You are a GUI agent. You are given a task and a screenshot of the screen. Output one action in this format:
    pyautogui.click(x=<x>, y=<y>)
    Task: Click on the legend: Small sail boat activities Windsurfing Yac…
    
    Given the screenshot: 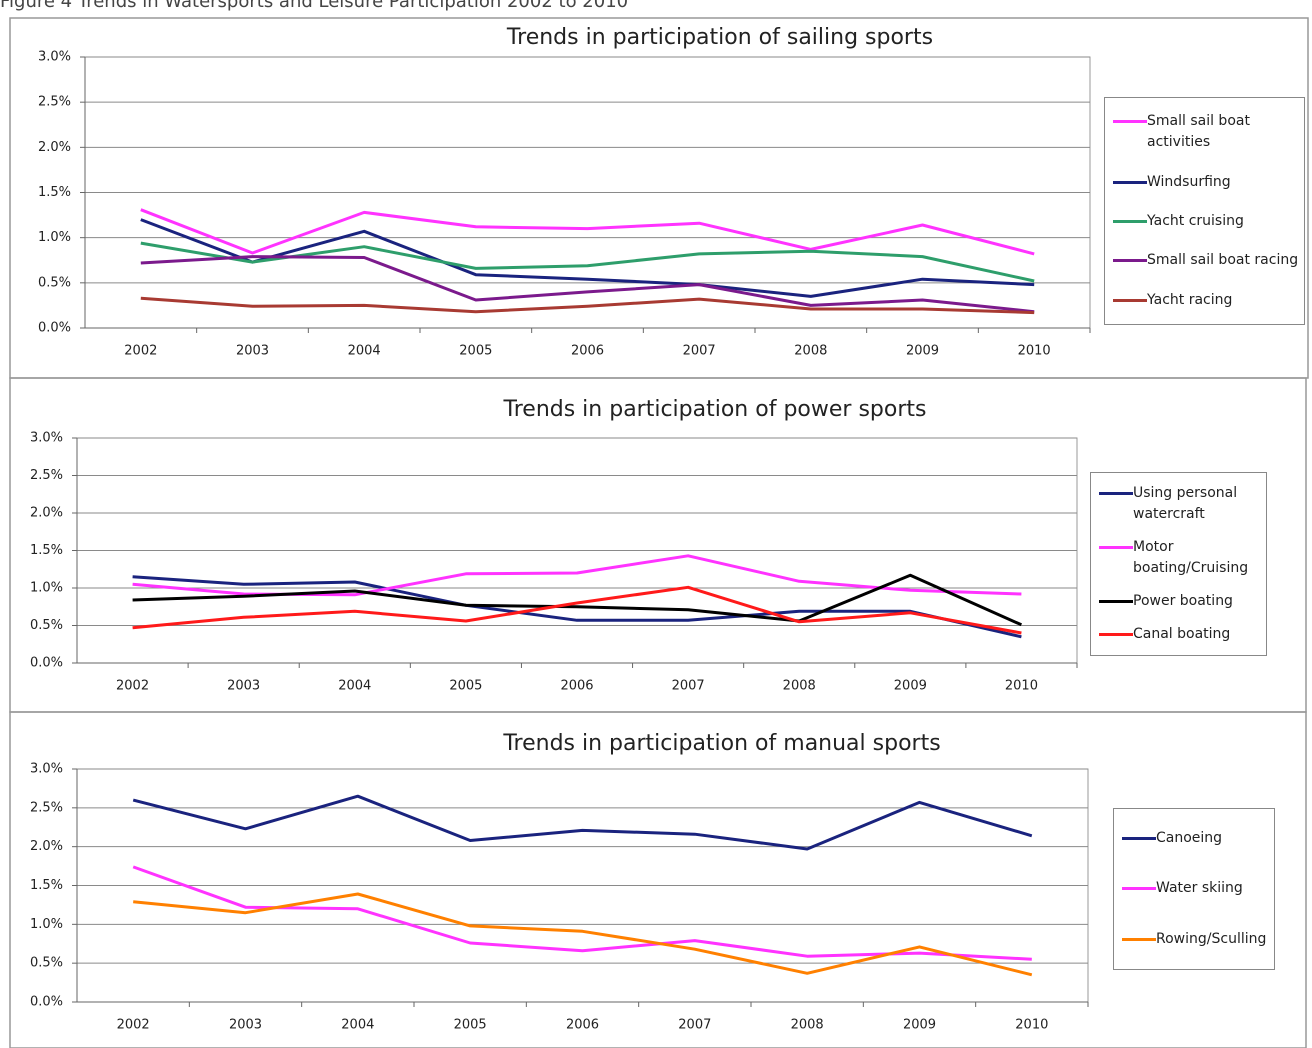 What is the action you would take?
    pyautogui.click(x=1204, y=211)
    